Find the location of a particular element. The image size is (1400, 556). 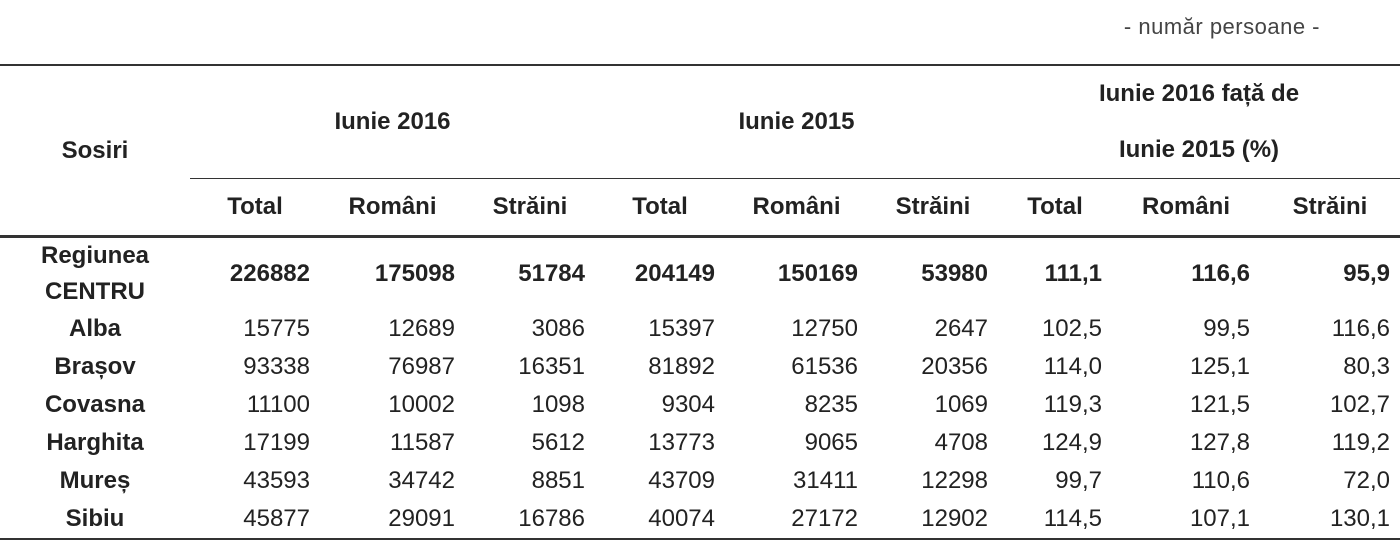

cell: 125,1 is located at coordinates (1219, 366).